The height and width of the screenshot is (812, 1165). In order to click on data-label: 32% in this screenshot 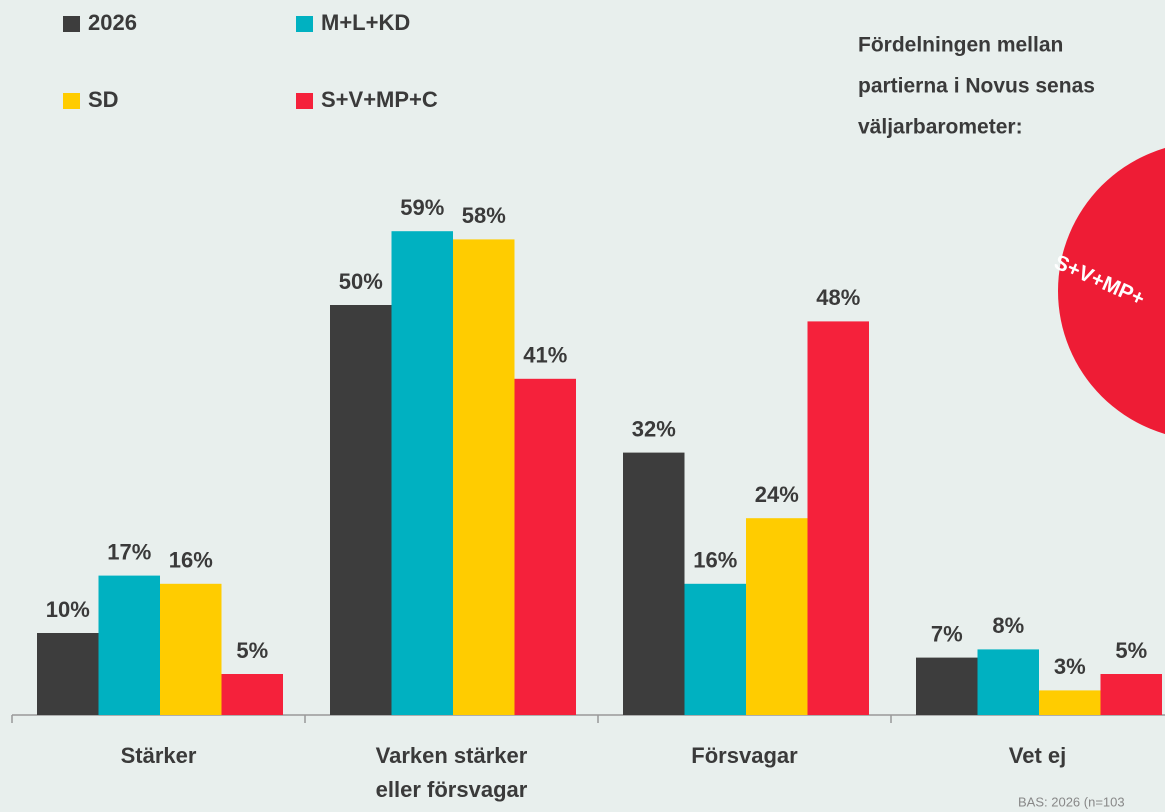, I will do `click(654, 428)`.